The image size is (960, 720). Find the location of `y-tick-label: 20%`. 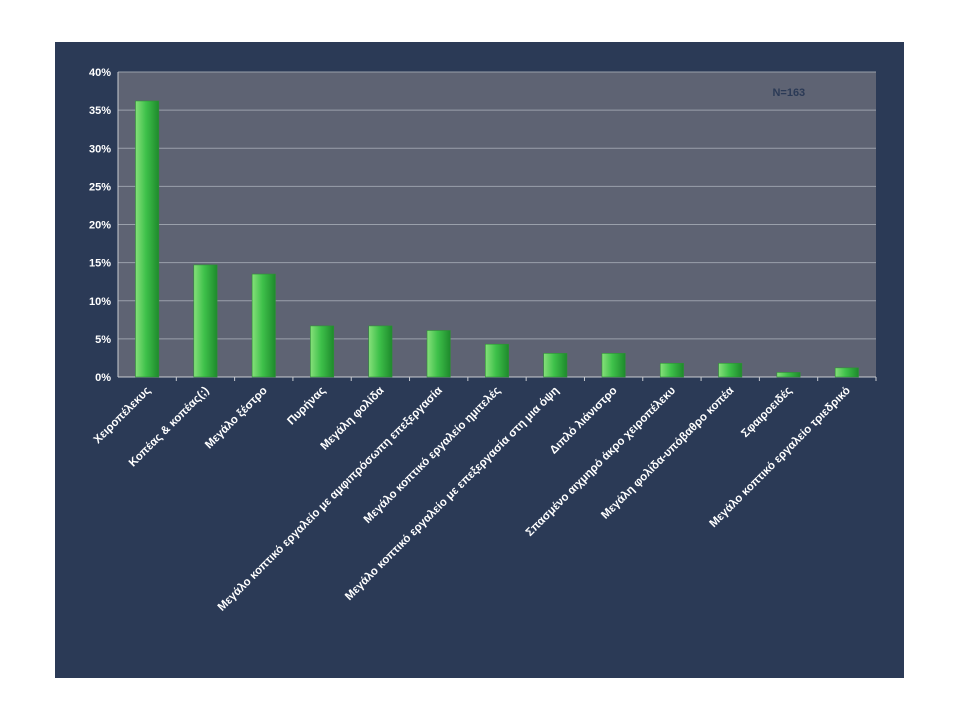

y-tick-label: 20% is located at coordinates (100, 226).